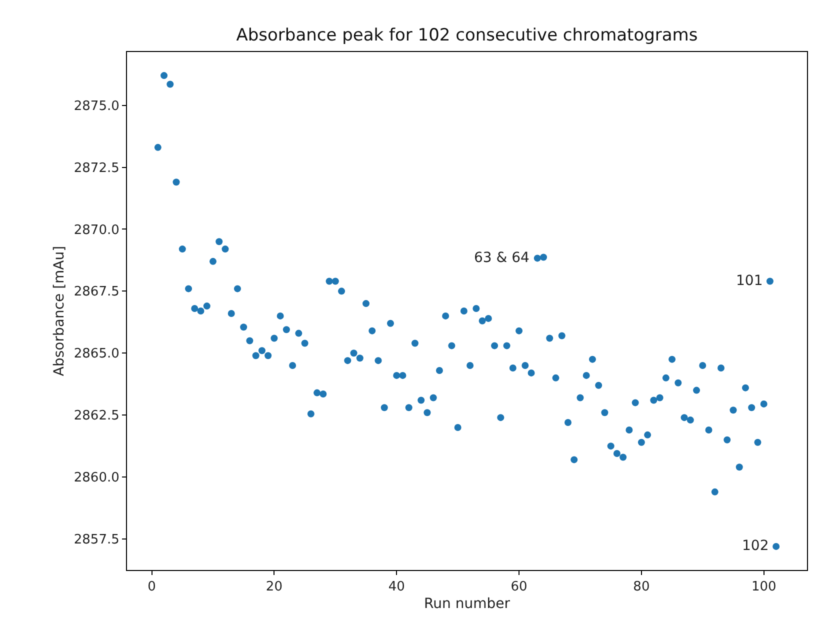  What do you see at coordinates (396, 587) in the screenshot?
I see `x-tick-label: 40` at bounding box center [396, 587].